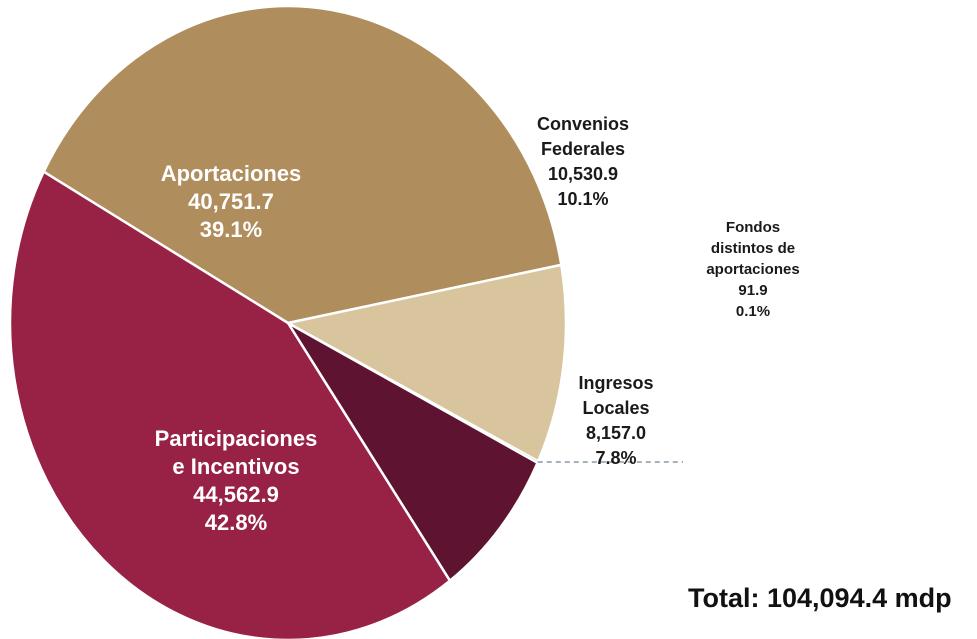 The height and width of the screenshot is (639, 977). Describe the element at coordinates (231, 201) in the screenshot. I see `slice-label-aportaciones: Aportaciones 40,751.7 39.1%` at that location.